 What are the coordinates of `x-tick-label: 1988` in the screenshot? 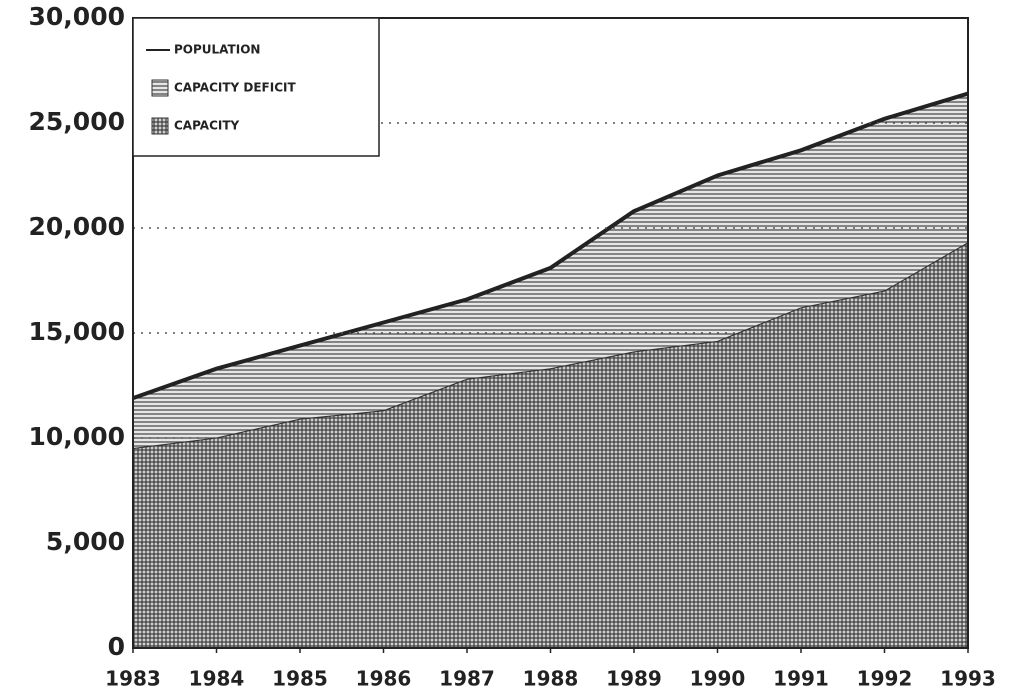 It's located at (551, 679).